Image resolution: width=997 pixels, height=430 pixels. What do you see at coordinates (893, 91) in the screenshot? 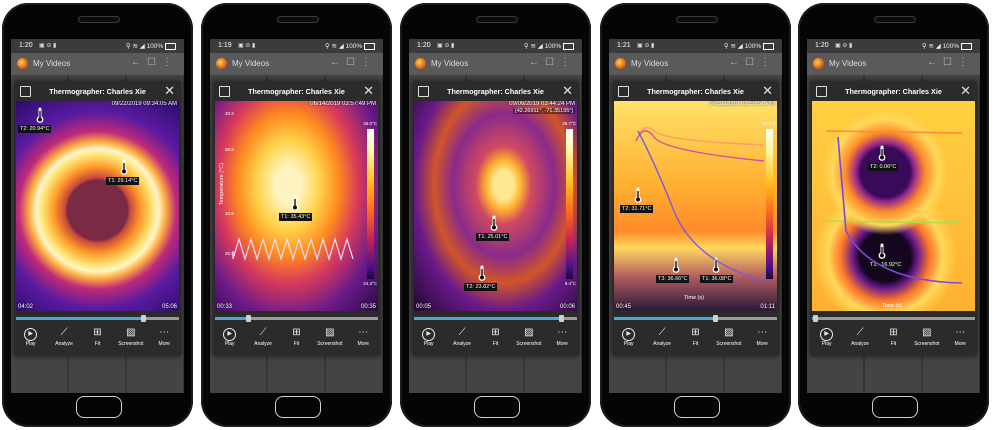
I see `dialog-title: Thermographer: Charles Xie` at bounding box center [893, 91].